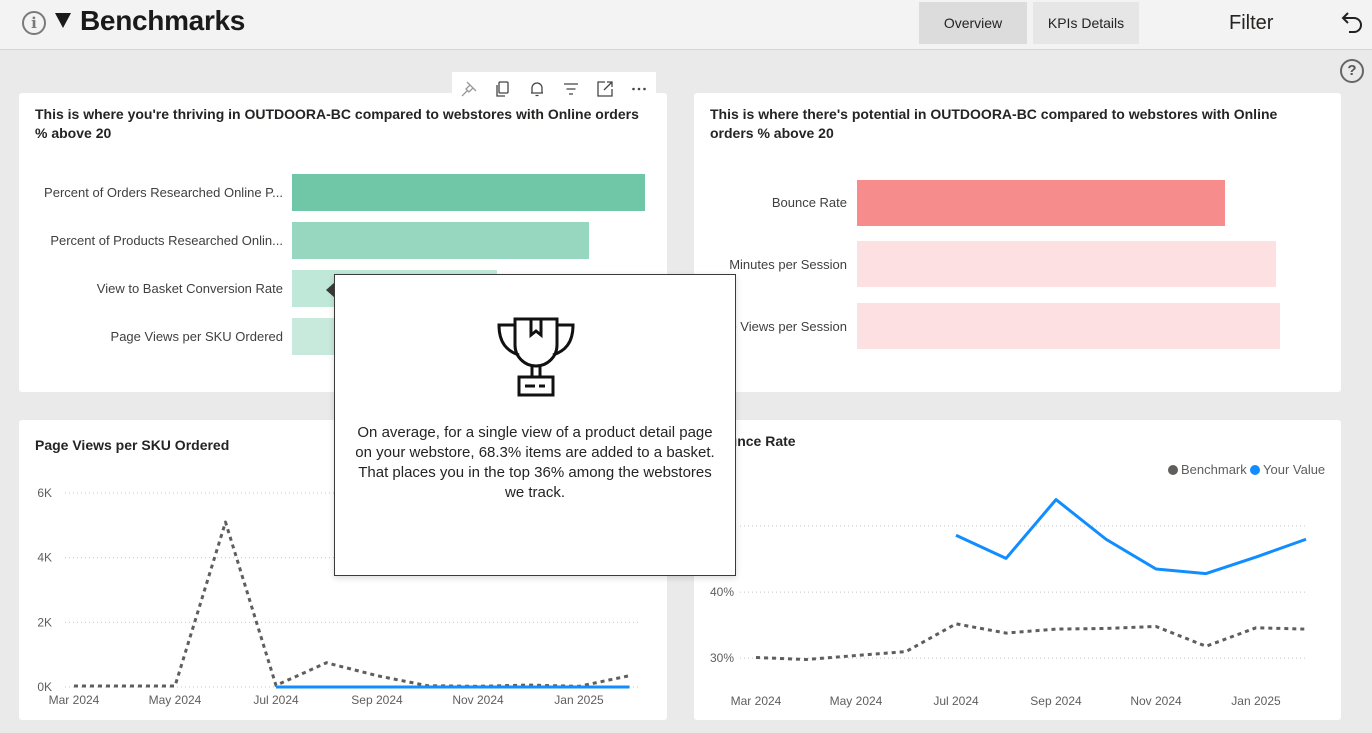  Describe the element at coordinates (722, 658) in the screenshot. I see `y-tick-label: 30%` at that location.